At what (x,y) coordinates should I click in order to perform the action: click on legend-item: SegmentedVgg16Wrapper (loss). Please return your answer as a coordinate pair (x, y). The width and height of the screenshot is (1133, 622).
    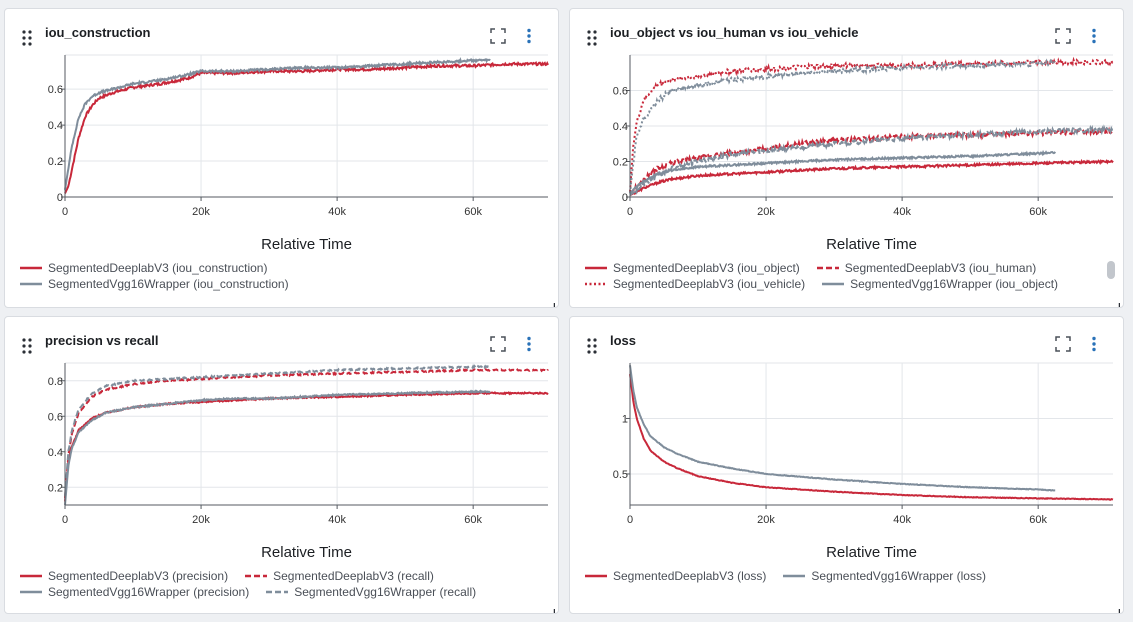
    Looking at the image, I should click on (884, 576).